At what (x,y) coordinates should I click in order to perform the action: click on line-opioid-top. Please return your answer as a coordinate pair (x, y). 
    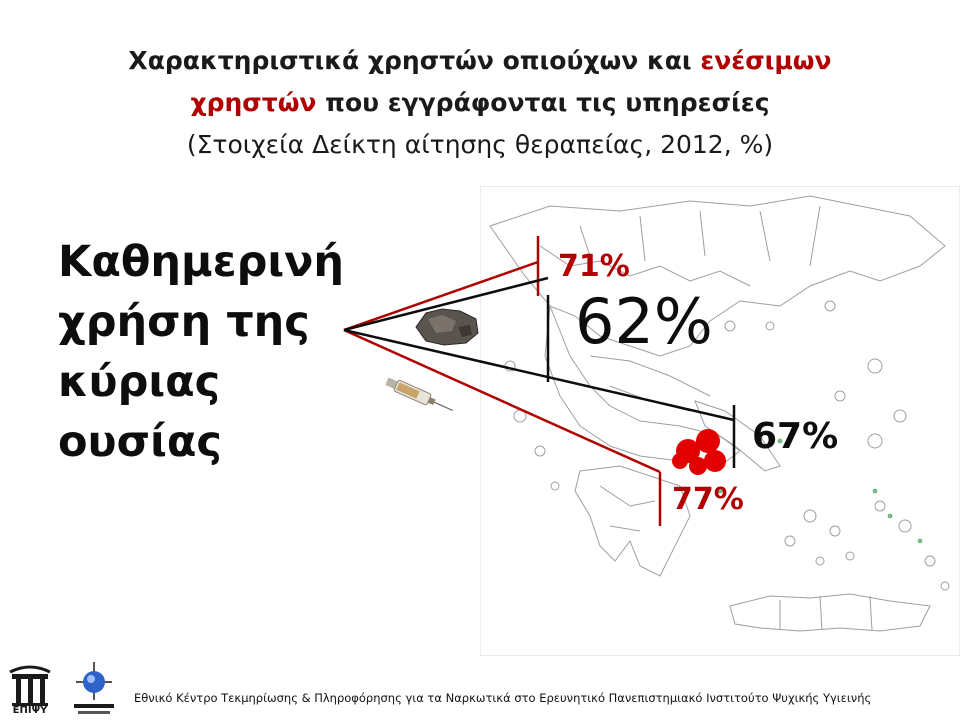
    Looking at the image, I should click on (446, 304).